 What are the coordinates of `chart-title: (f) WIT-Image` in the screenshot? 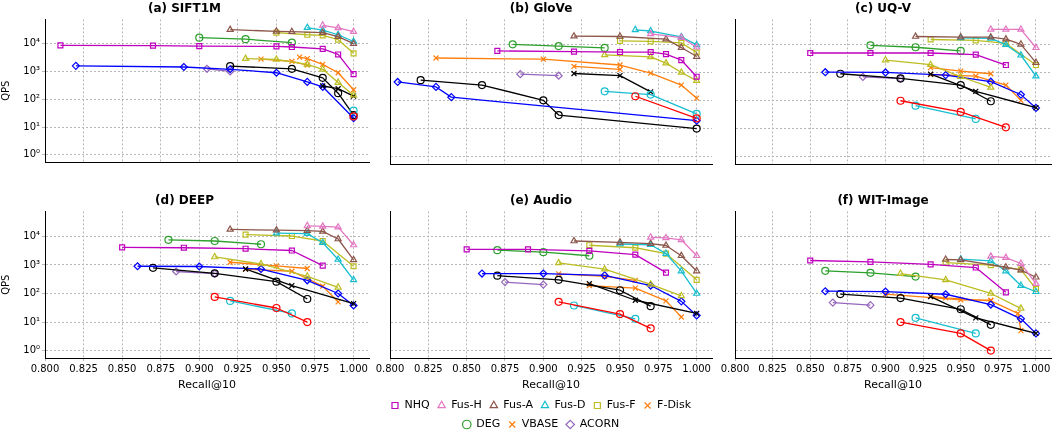 It's located at (883, 200).